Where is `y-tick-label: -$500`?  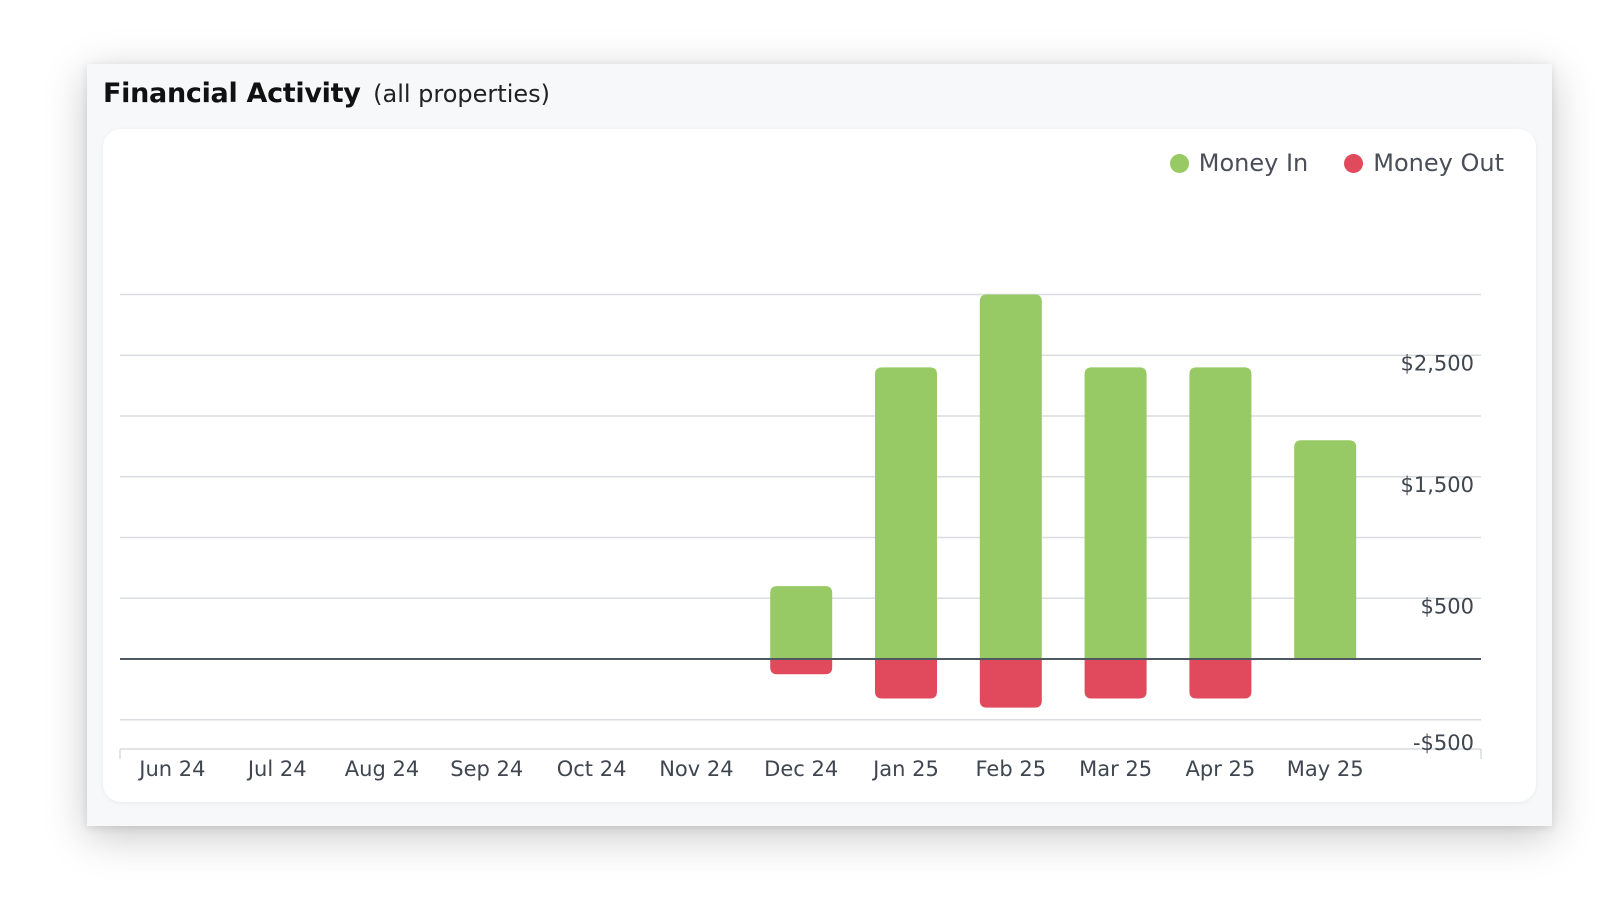 y-tick-label: -$500 is located at coordinates (1443, 743).